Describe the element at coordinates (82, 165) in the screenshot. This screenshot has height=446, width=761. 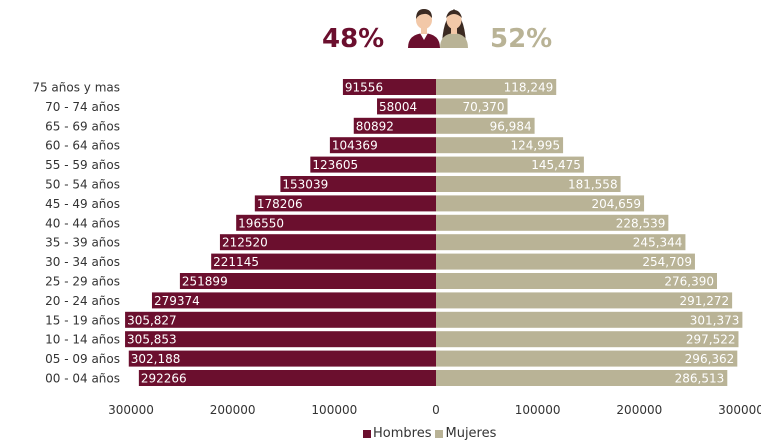
I see `category-label: 55 - 59 años` at that location.